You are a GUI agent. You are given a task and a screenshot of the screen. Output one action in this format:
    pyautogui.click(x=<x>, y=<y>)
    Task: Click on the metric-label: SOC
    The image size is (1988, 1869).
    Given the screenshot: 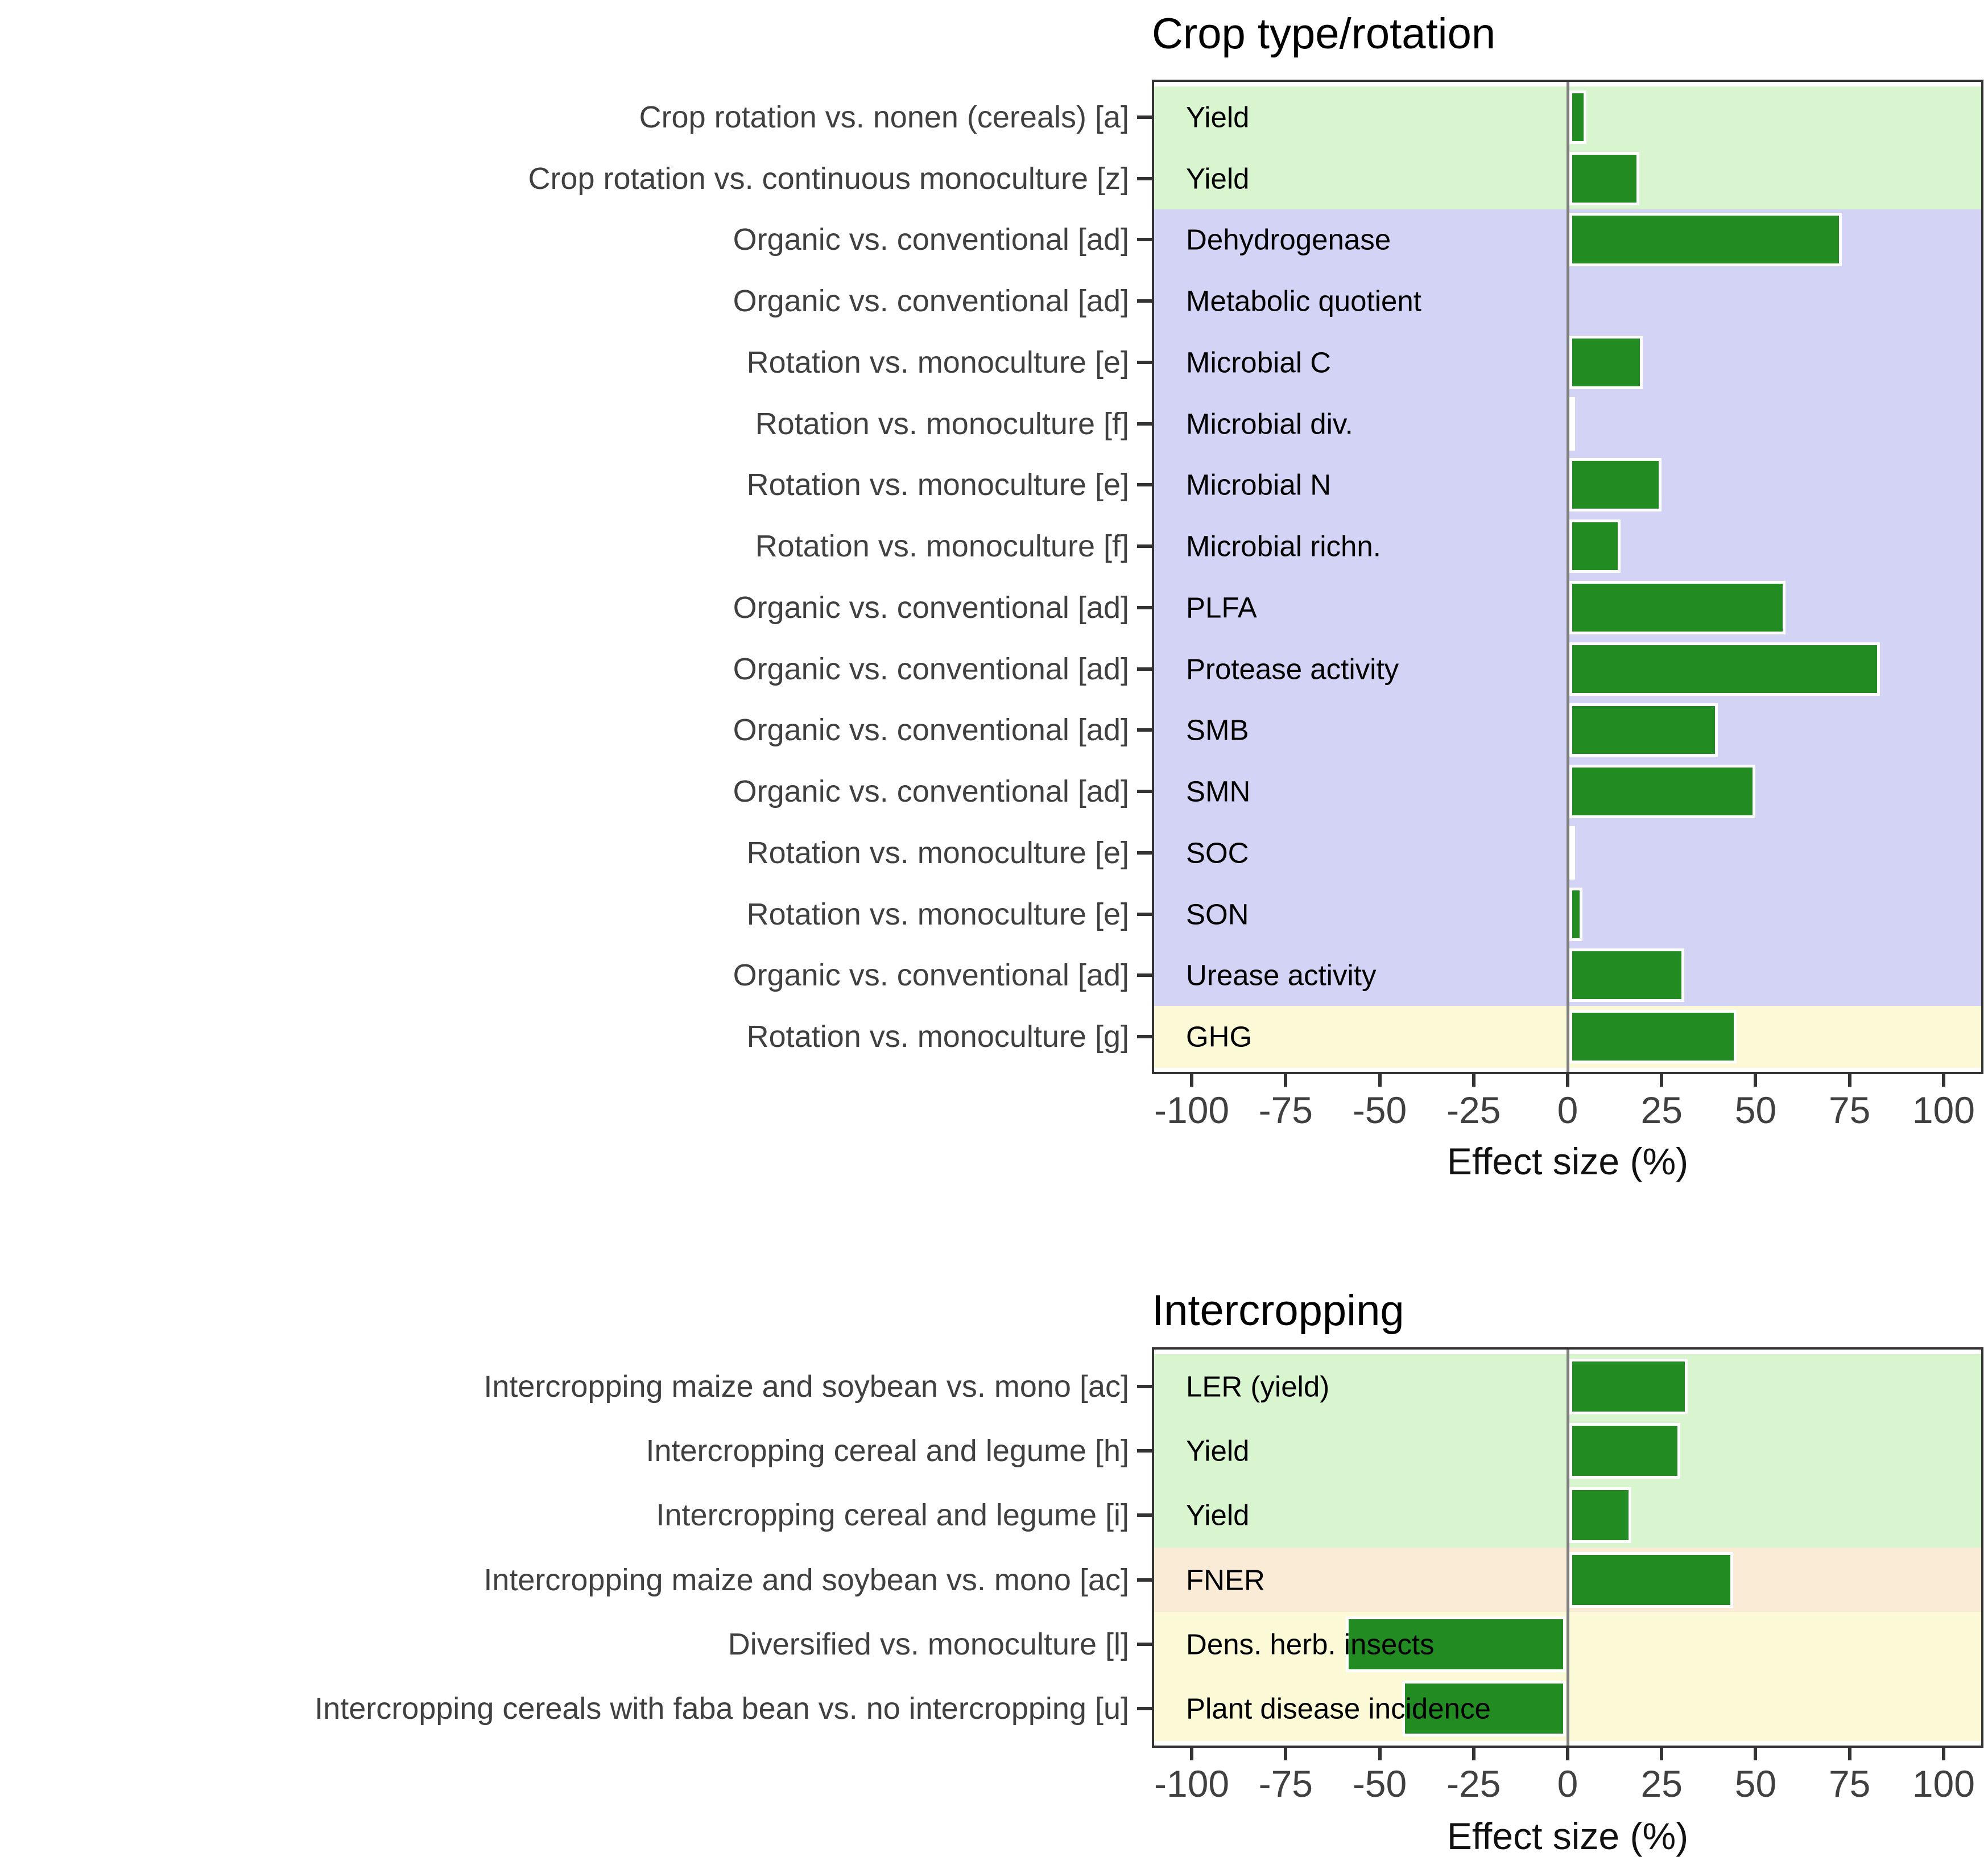 What is the action you would take?
    pyautogui.click(x=1217, y=852)
    